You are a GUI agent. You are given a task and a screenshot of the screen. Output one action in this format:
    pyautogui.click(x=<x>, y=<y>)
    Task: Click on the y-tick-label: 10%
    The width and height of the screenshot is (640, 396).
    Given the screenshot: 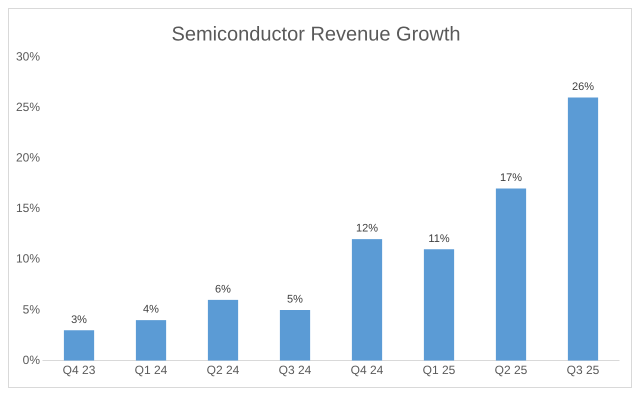 What is the action you would take?
    pyautogui.click(x=28, y=259)
    